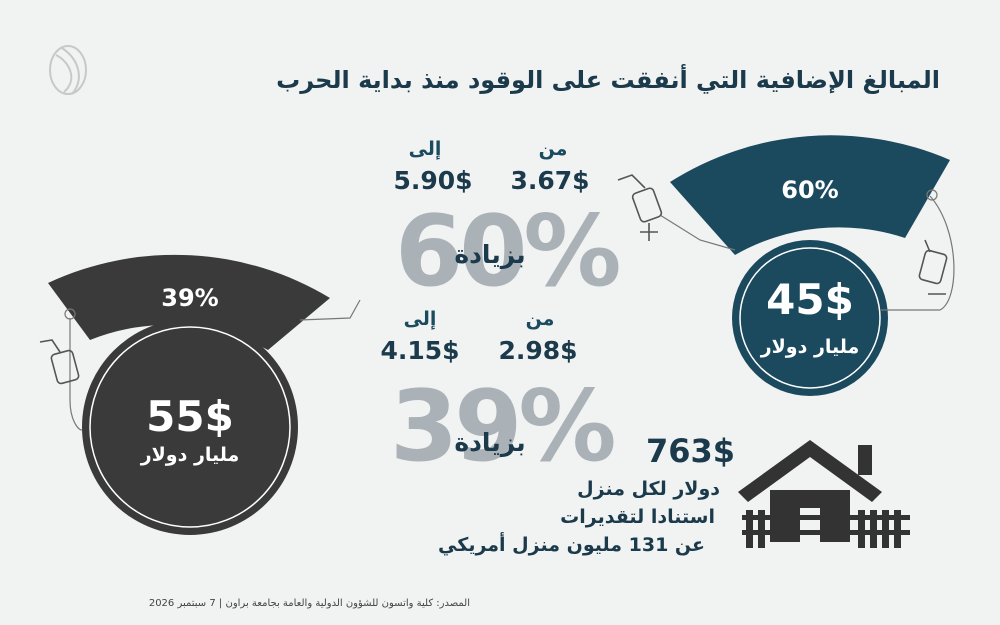  What do you see at coordinates (810, 347) in the screenshot?
I see `blue-unit: مليار دولار` at bounding box center [810, 347].